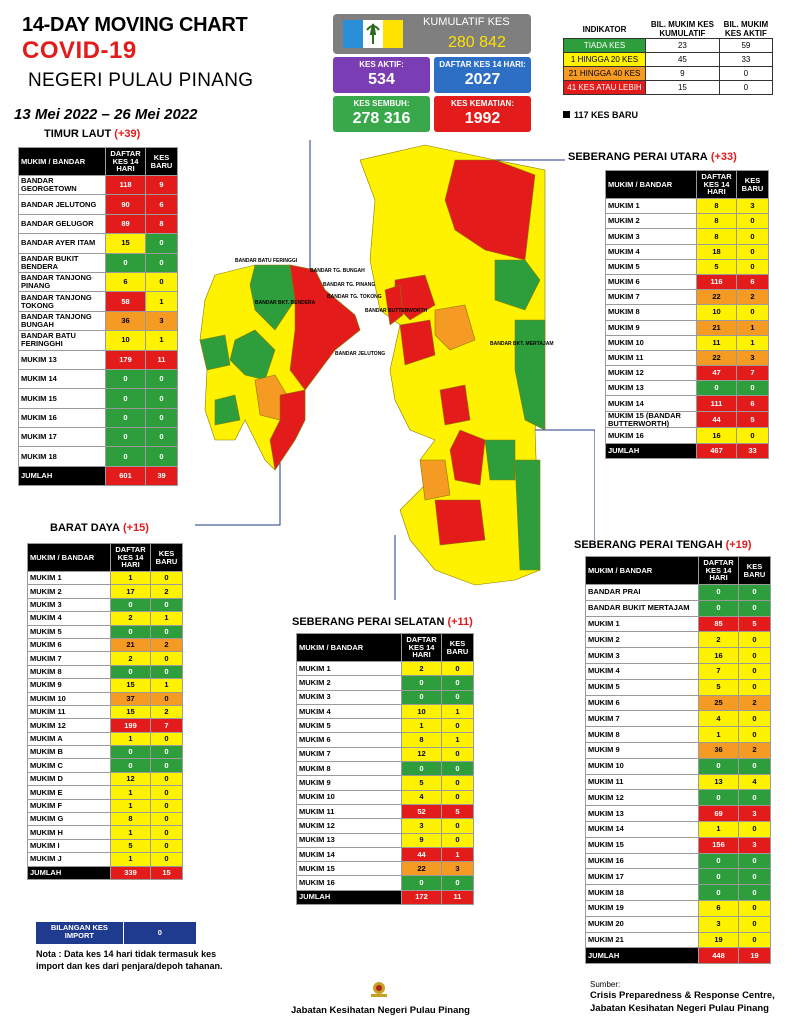 Image resolution: width=797 pixels, height=1024 pixels. What do you see at coordinates (62, 262) in the screenshot?
I see `row-label: BANDAR BUKIT BENDERA` at bounding box center [62, 262].